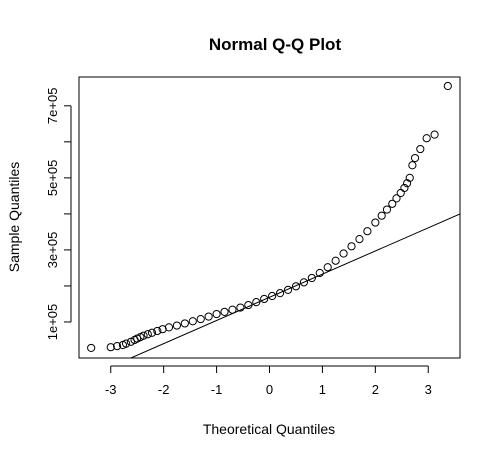  Describe the element at coordinates (217, 389) in the screenshot. I see `x-tick-label: -1` at that location.